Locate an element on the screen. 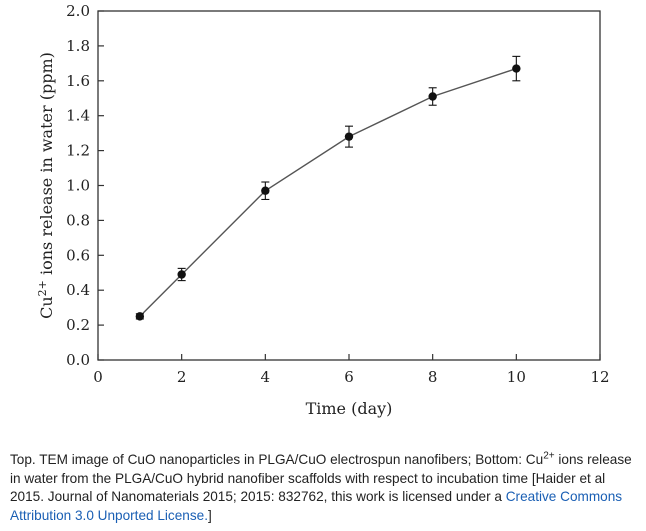  y-tick-label: 1.6 is located at coordinates (78, 81).